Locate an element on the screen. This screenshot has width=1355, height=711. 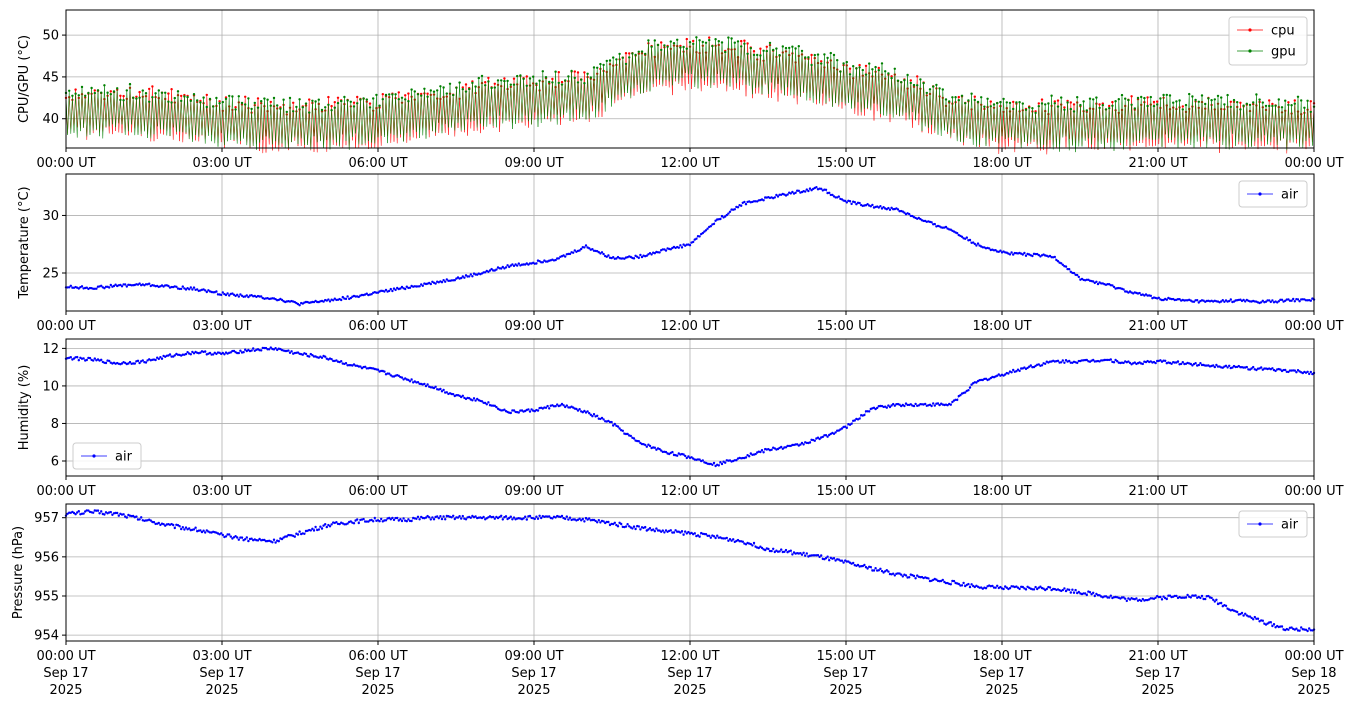
y-tick-label: 40 is located at coordinates (50, 119).